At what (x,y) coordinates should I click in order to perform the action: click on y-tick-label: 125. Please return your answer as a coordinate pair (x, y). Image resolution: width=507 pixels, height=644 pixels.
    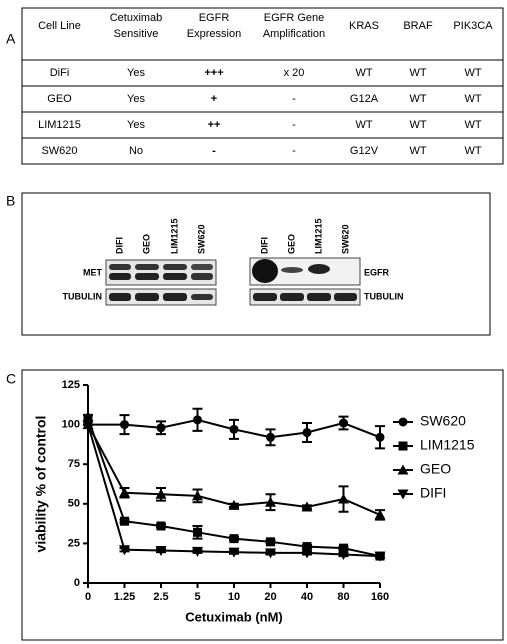
    Looking at the image, I should click on (71, 385).